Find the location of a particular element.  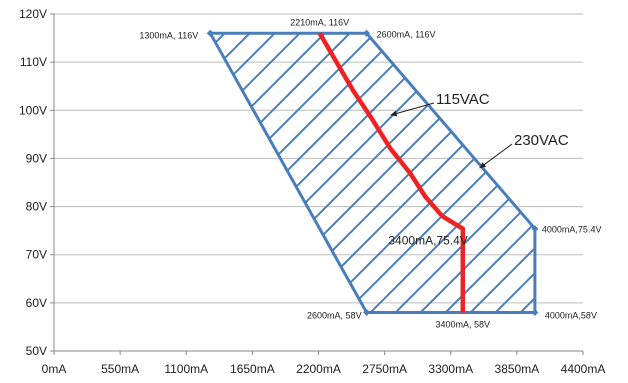

y-tick-label: 100V is located at coordinates (33, 110).